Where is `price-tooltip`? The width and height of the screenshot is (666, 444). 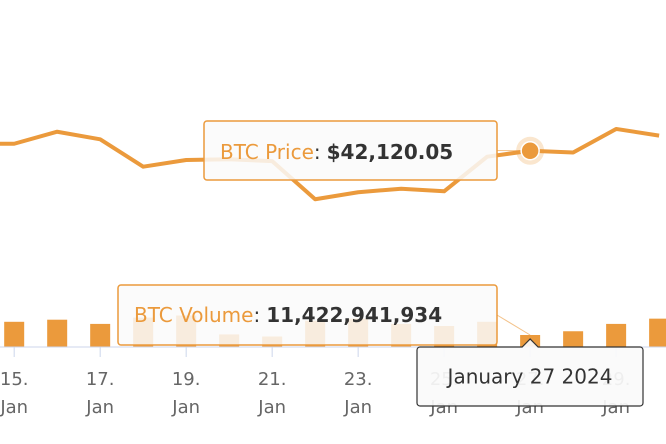
price-tooltip is located at coordinates (350, 150).